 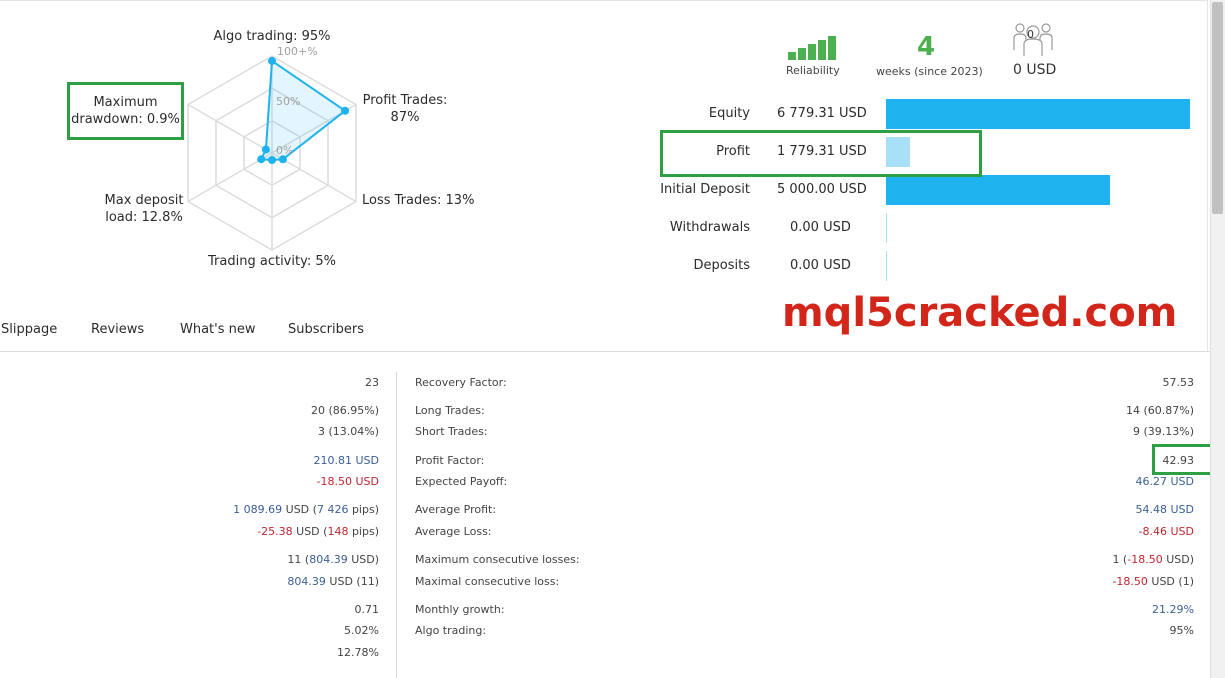 What do you see at coordinates (345, 110) in the screenshot?
I see `radar-point-profit_trades` at bounding box center [345, 110].